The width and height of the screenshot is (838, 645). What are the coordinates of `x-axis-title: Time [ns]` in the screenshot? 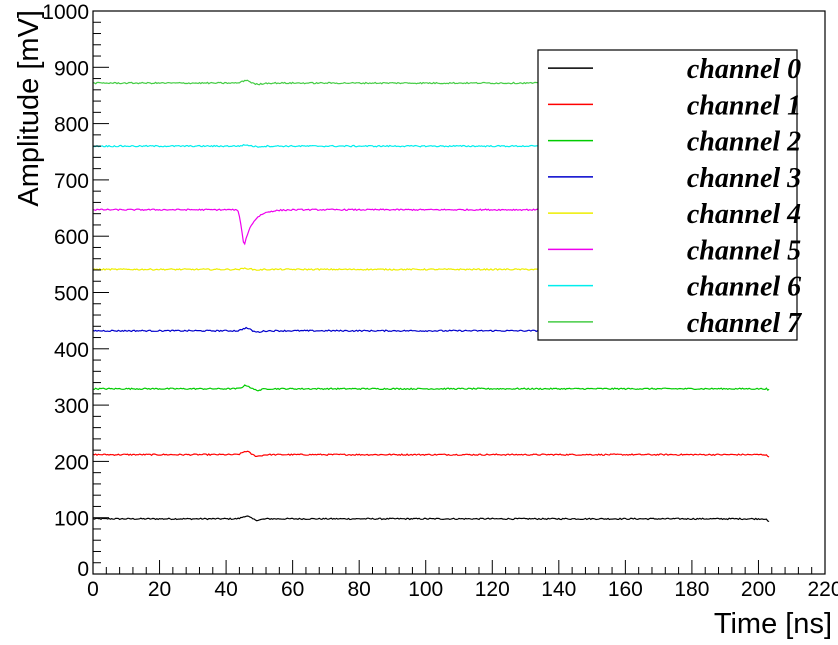 It's located at (773, 624).